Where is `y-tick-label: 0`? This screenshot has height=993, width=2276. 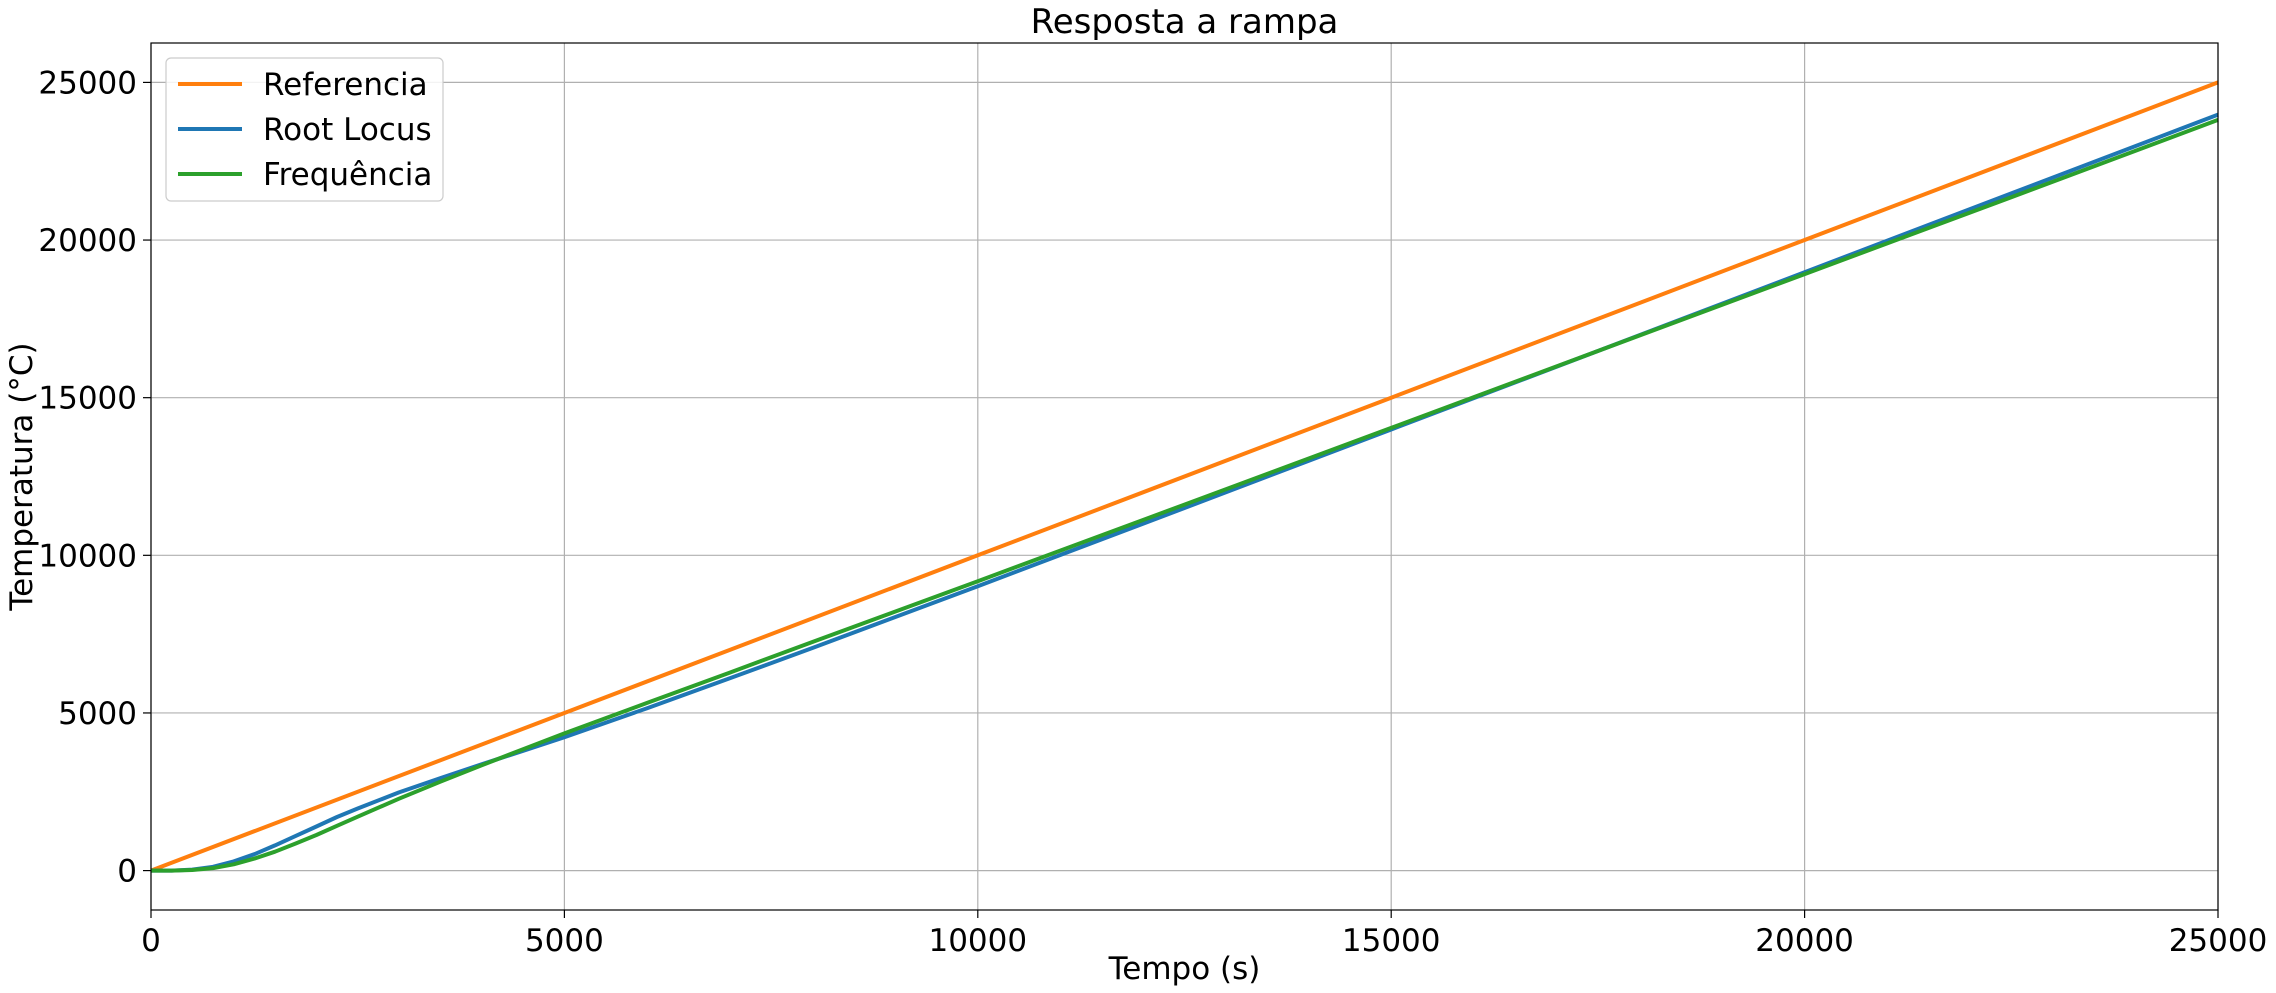 y-tick-label: 0 is located at coordinates (127, 872).